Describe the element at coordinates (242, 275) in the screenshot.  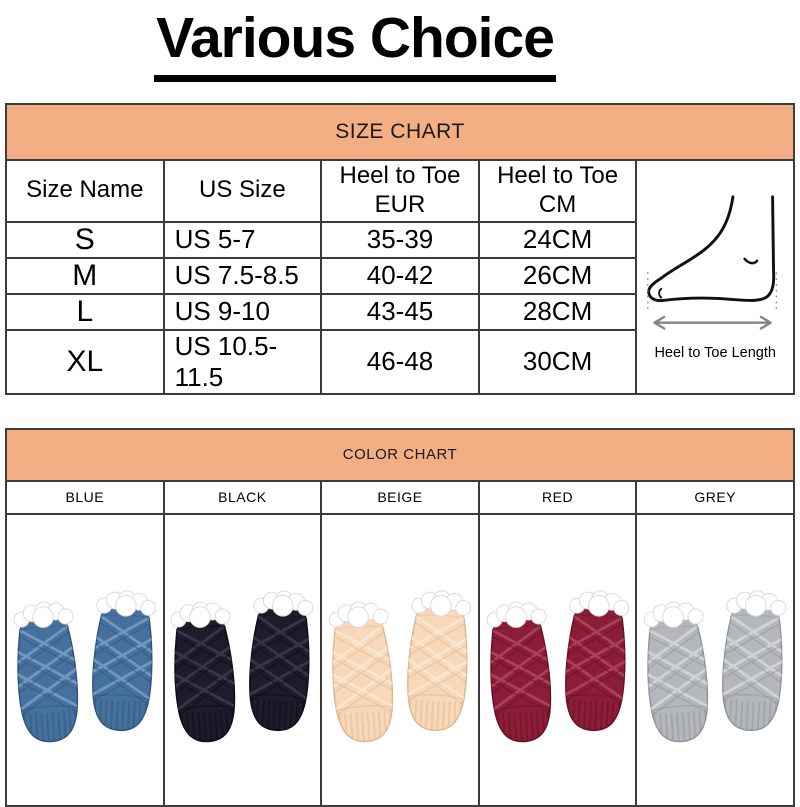
I see `us-size: US 7.5-8.5` at that location.